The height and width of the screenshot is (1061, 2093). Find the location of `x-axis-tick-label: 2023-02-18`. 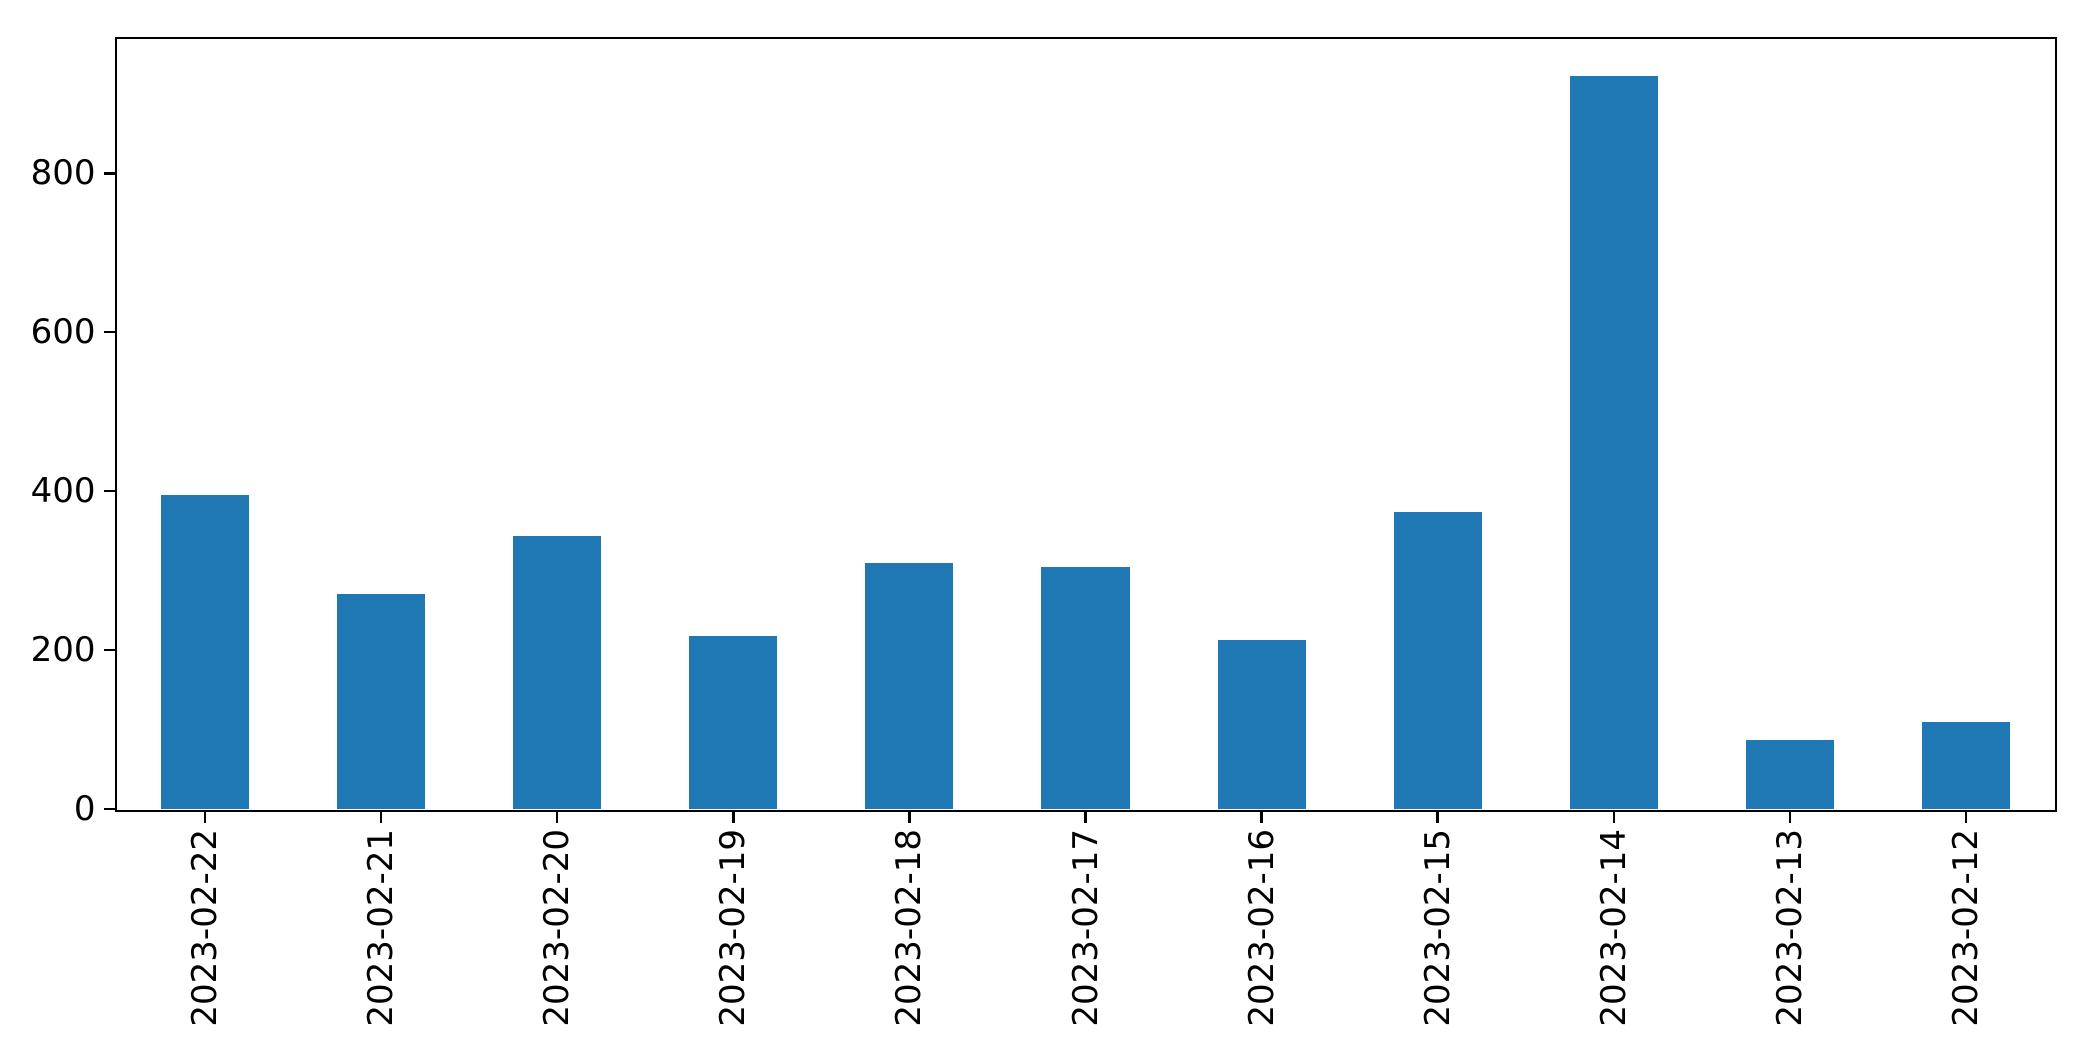

x-axis-tick-label: 2023-02-18 is located at coordinates (909, 927).